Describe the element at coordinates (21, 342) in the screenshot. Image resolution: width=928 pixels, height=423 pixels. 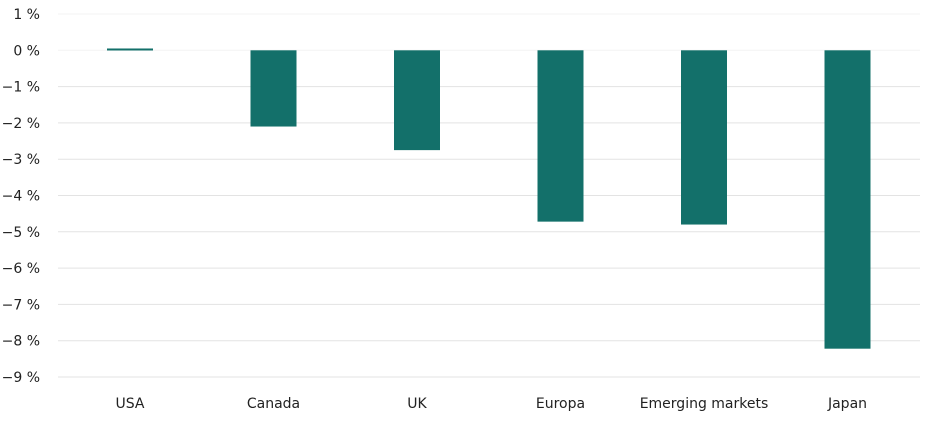
I see `y-tick-label: −8 %` at that location.